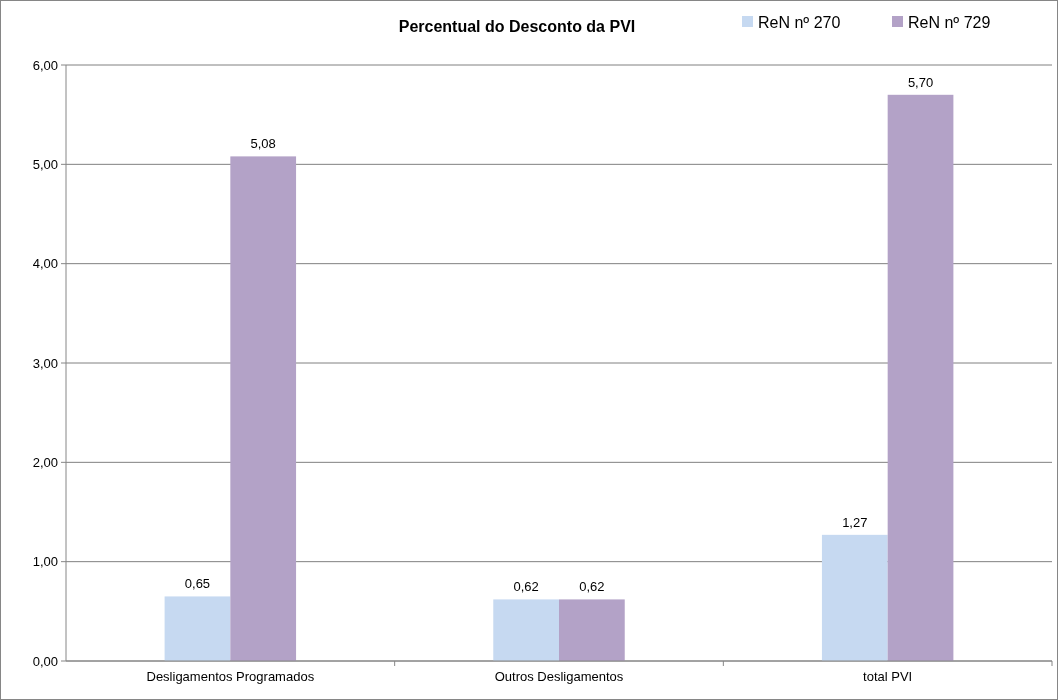 Image resolution: width=1058 pixels, height=700 pixels. I want to click on y-tick-label: 5,00, so click(45, 164).